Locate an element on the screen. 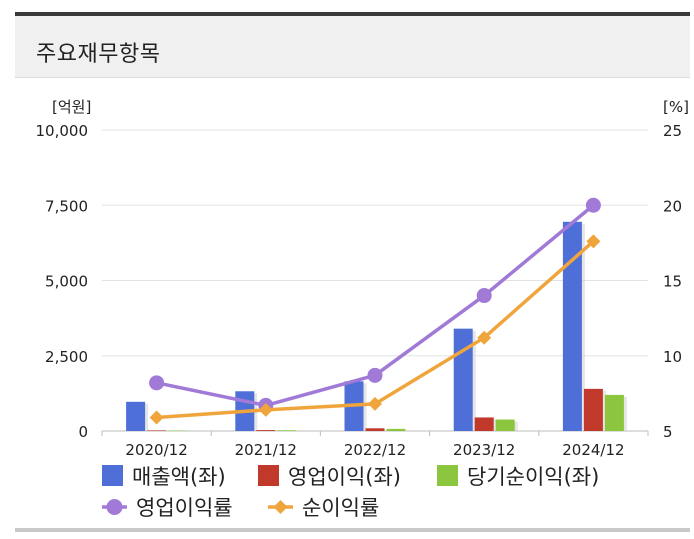 The height and width of the screenshot is (539, 694). left-tick-label: 7,500 is located at coordinates (66, 206).